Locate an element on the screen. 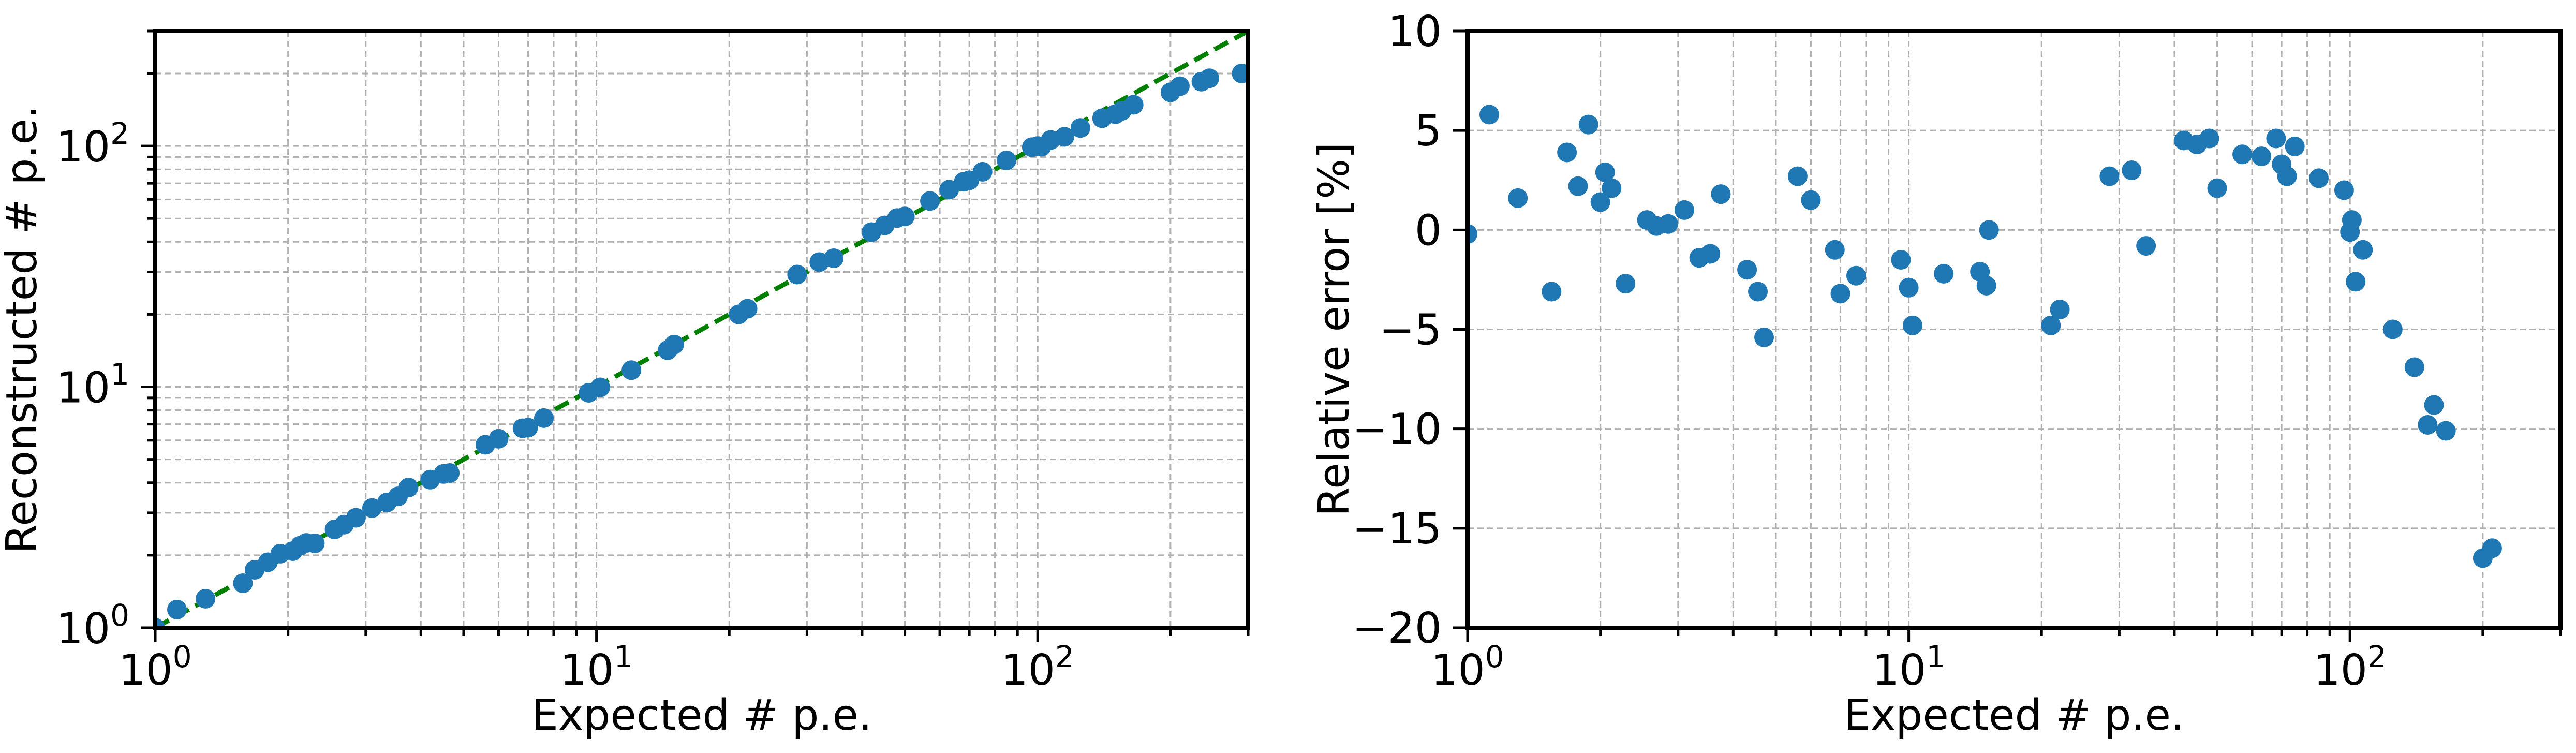 The height and width of the screenshot is (753, 2576). y-tick-label: 5 is located at coordinates (1428, 132).